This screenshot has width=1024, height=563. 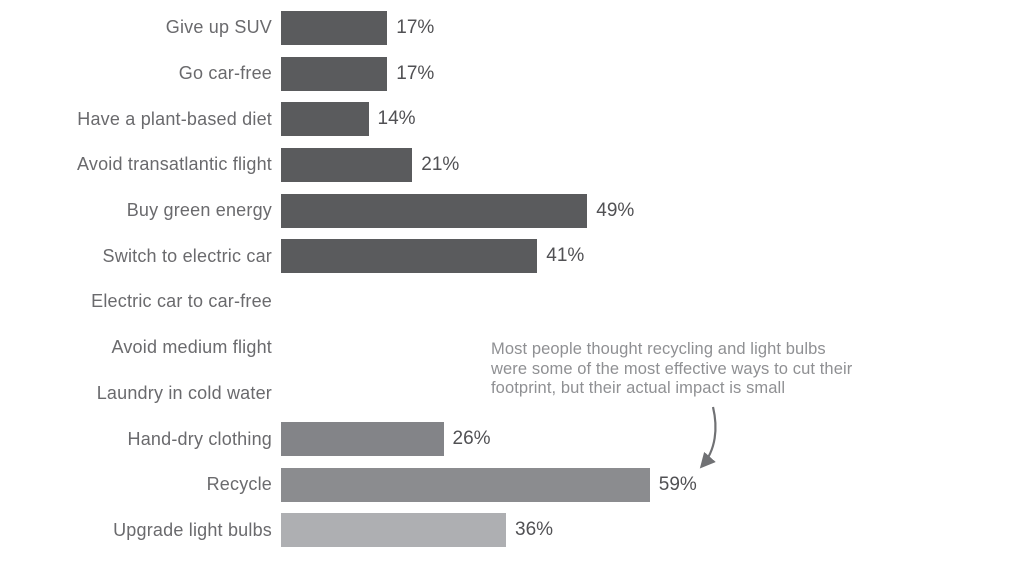 What do you see at coordinates (512, 439) in the screenshot?
I see `chart-row: Hand-dry clothing 26%` at bounding box center [512, 439].